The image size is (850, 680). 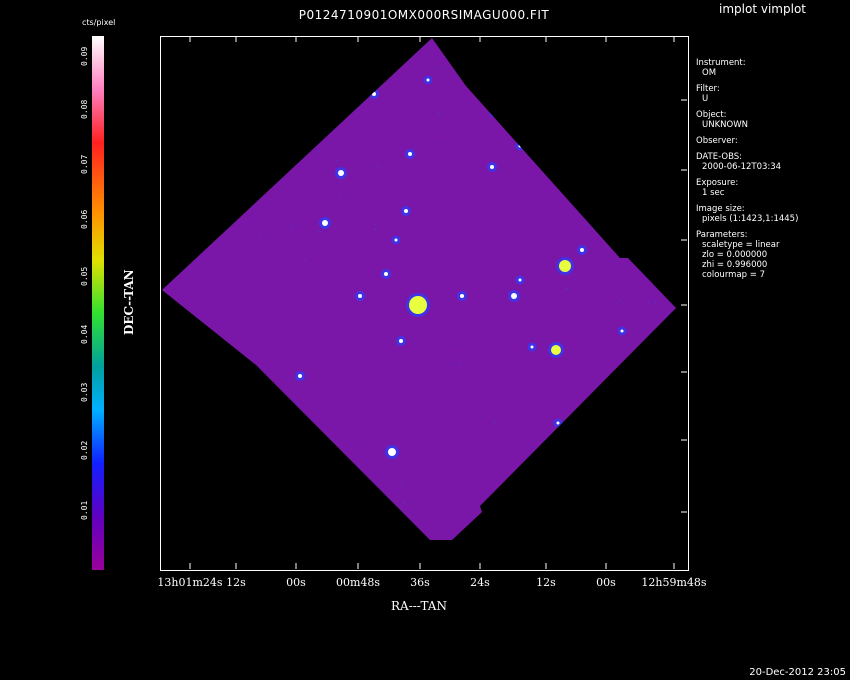 I want to click on info-entry: Exposure: 1 sec, so click(x=747, y=188).